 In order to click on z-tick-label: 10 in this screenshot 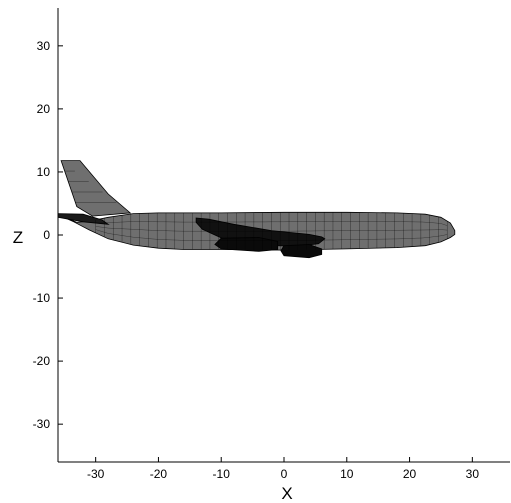, I will do `click(44, 172)`.